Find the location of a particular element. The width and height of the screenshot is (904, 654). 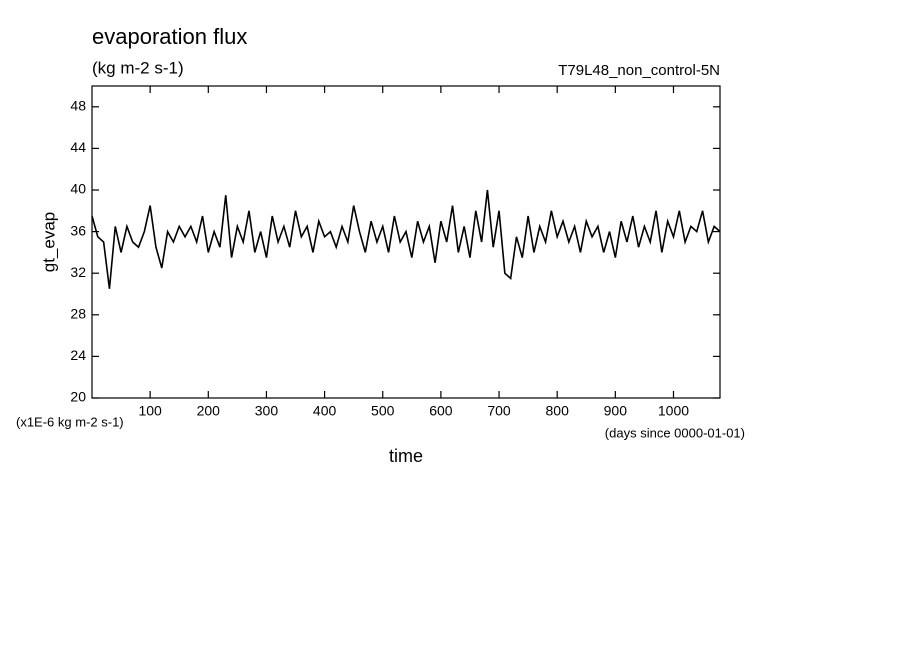

y-tick-label: 48 is located at coordinates (78, 106).